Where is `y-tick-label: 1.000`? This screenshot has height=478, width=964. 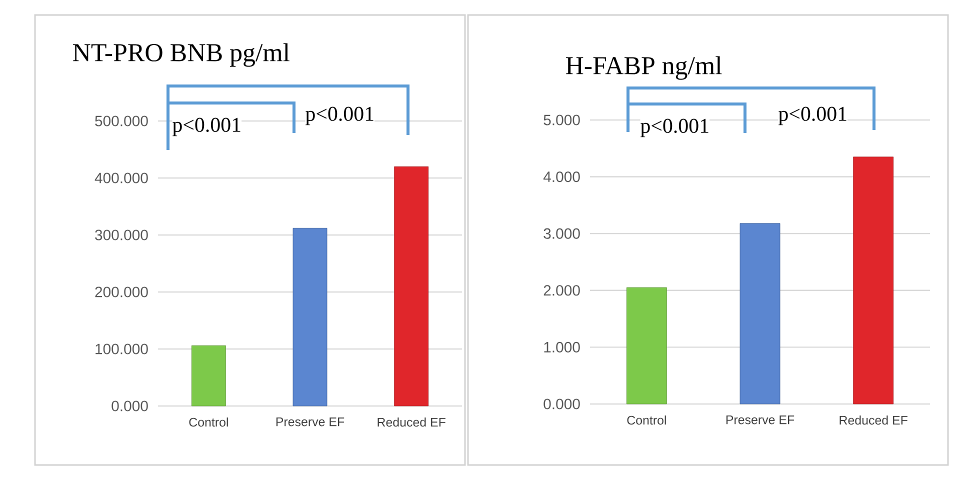 y-tick-label: 1.000 is located at coordinates (562, 347).